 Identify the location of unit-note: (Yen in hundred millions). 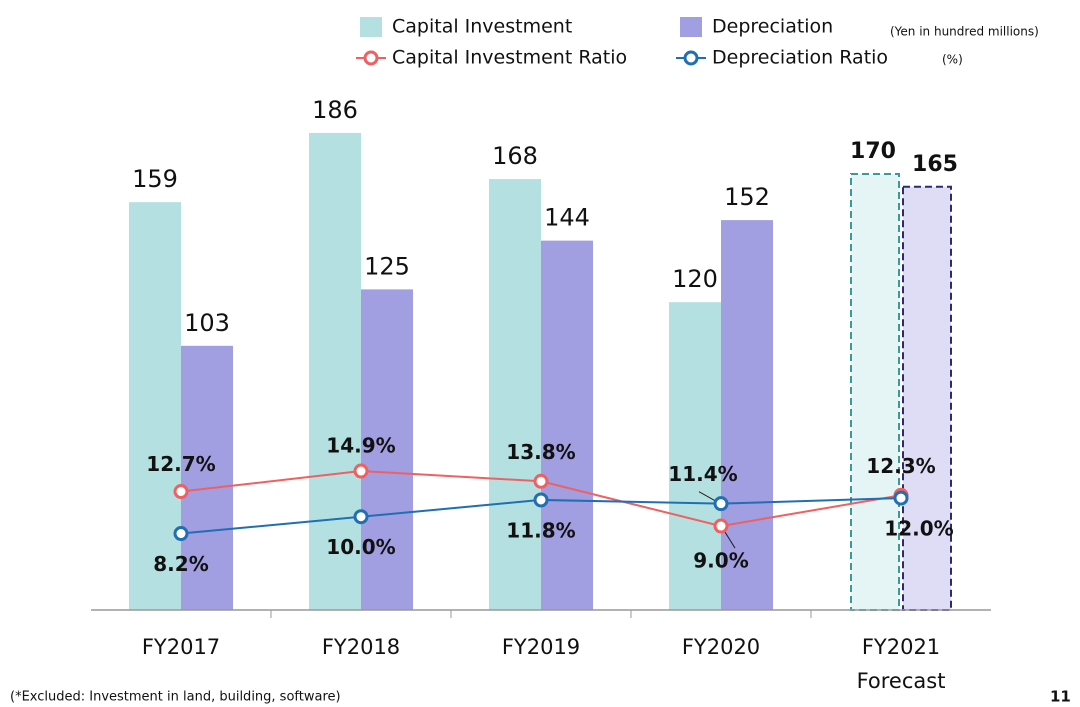
(964, 32).